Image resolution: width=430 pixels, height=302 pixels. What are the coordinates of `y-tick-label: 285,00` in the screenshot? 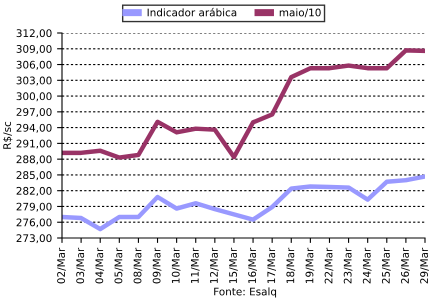 It's located at (34, 175).